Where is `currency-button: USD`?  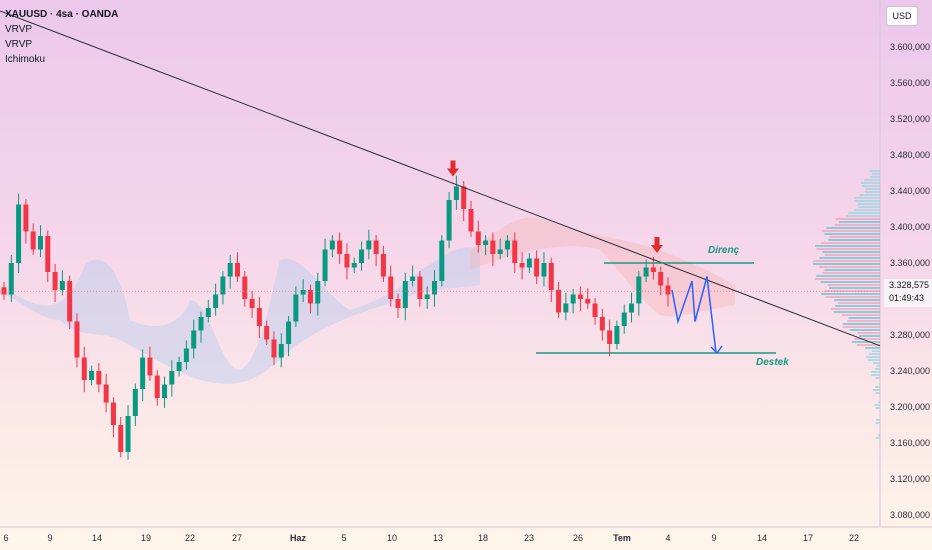
currency-button: USD is located at coordinates (902, 16).